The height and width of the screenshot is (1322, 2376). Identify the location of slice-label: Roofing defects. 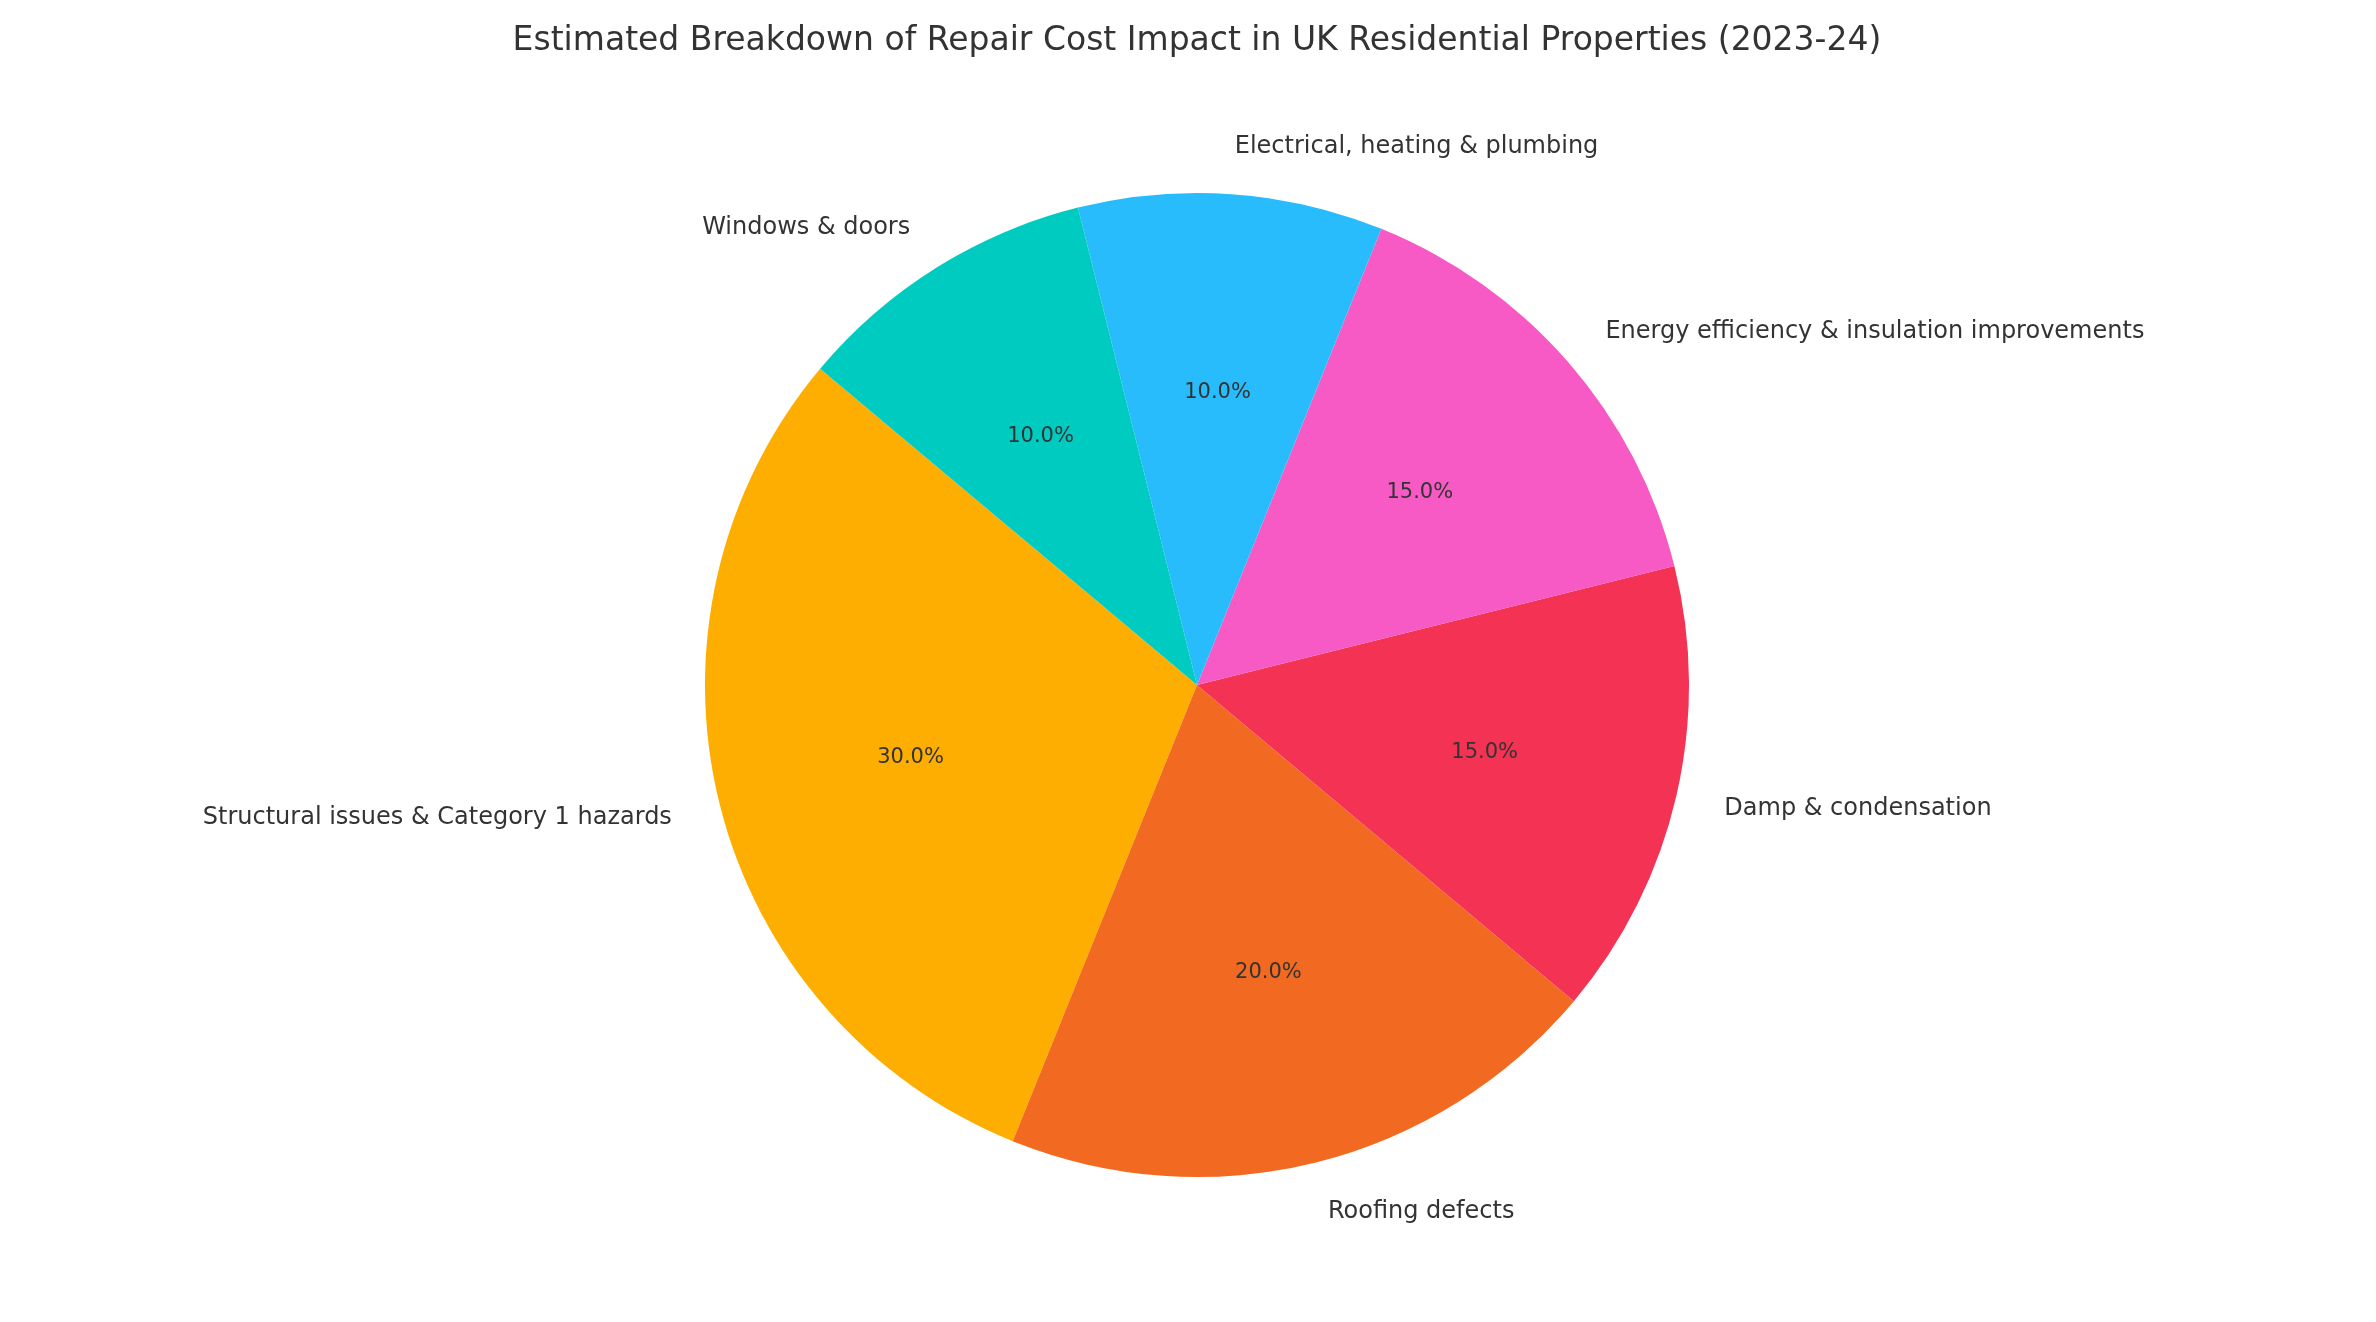
(1421, 1210).